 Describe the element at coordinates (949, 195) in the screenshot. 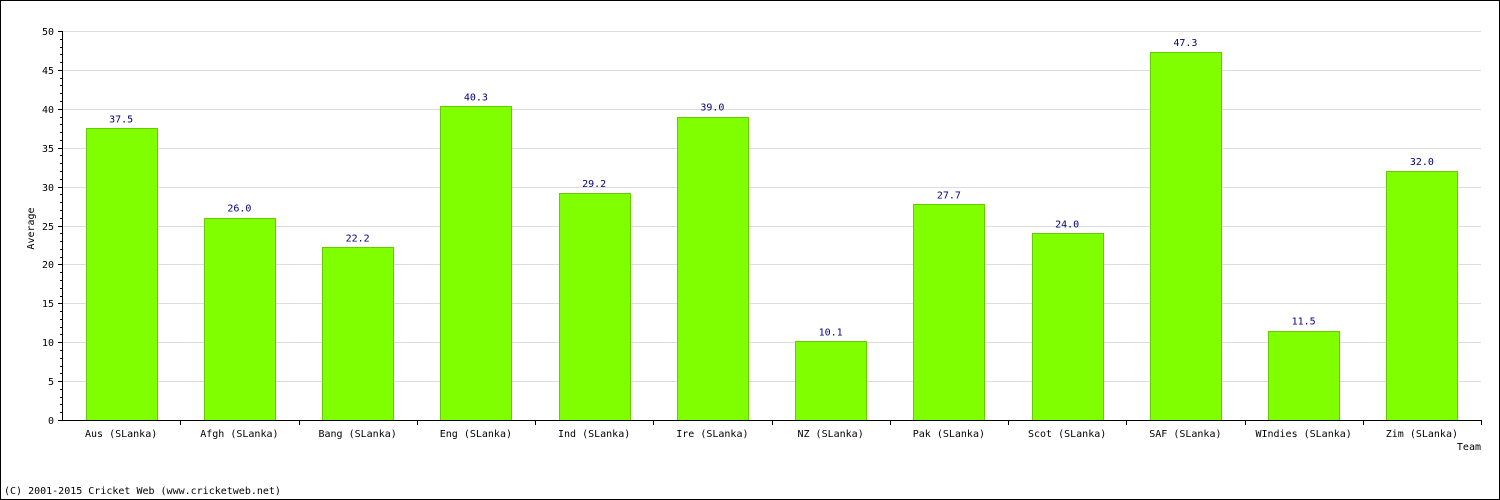

I see `bar-value-label: 27.7` at that location.